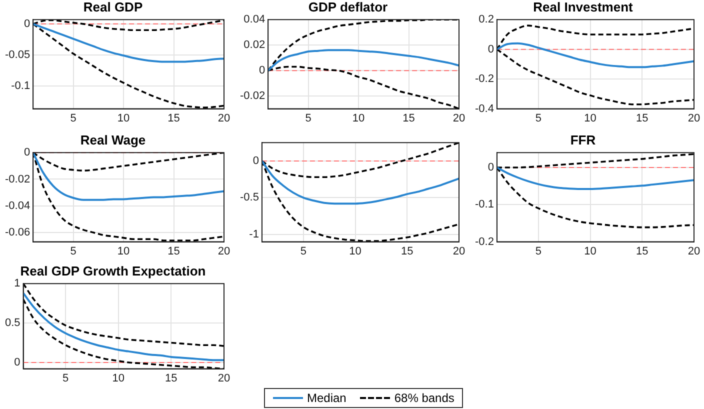 The height and width of the screenshot is (409, 704). Describe the element at coordinates (255, 20) in the screenshot. I see `y-tick-label: 0.04` at that location.